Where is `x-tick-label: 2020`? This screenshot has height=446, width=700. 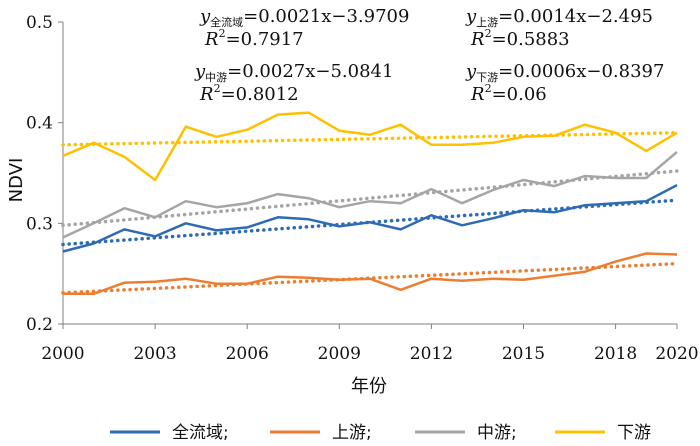
x-tick-label: 2020 is located at coordinates (676, 354).